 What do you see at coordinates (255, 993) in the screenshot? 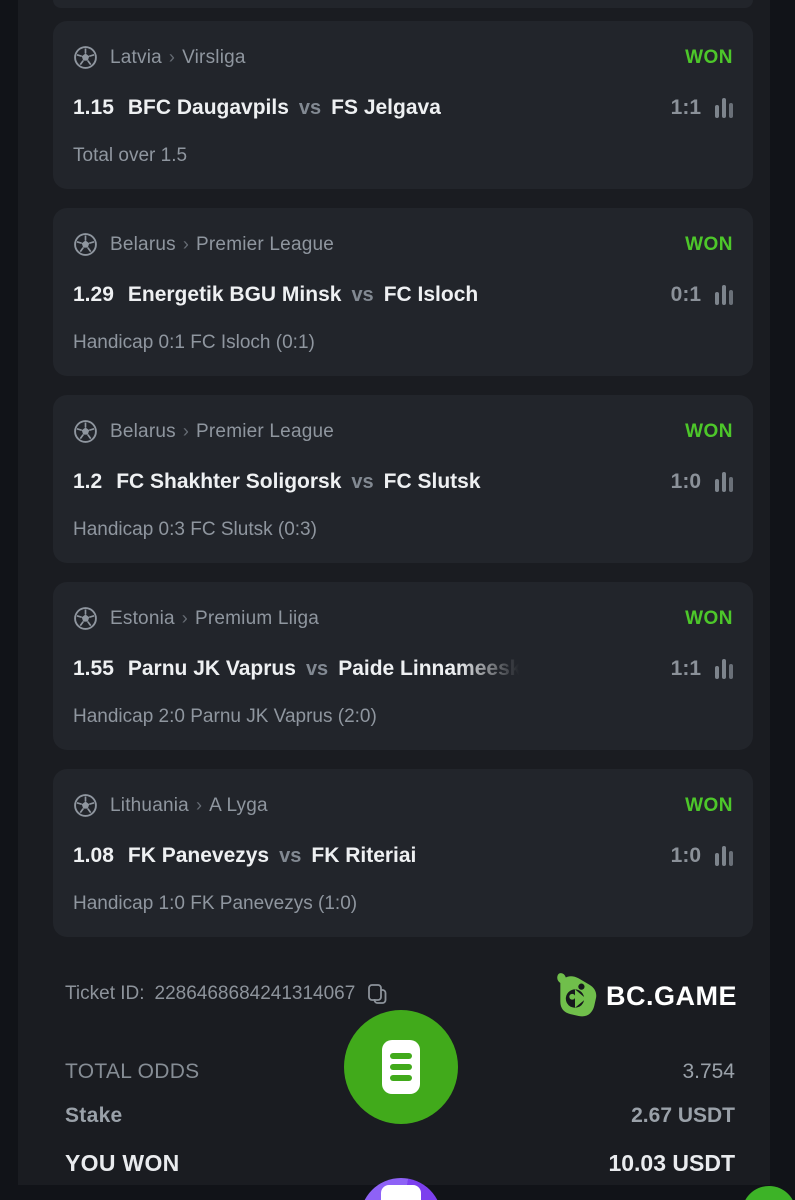
I see `ticket-id-value: 2286468684241314067` at bounding box center [255, 993].